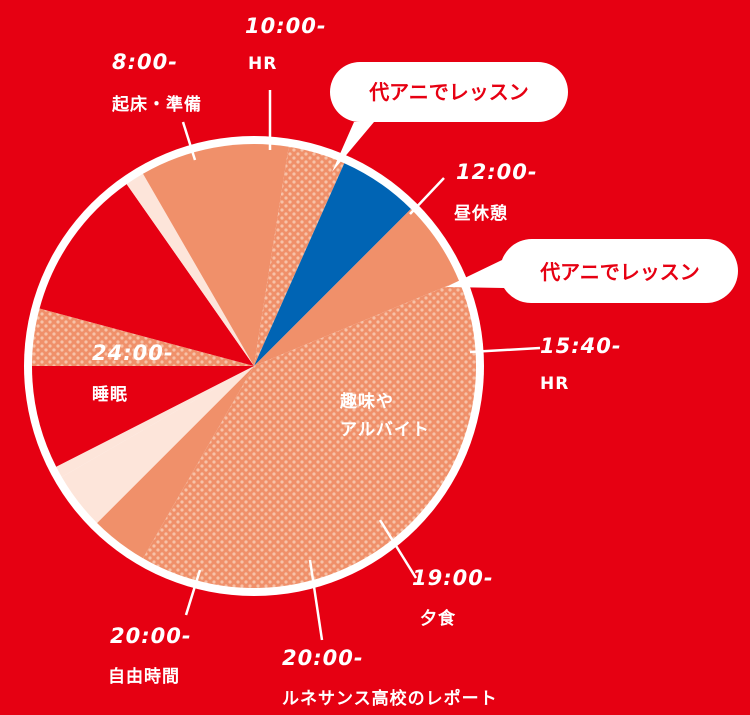 Image resolution: width=750 pixels, height=715 pixels. Describe the element at coordinates (497, 172) in the screenshot. I see `time-label-1200: 12:00-` at that location.